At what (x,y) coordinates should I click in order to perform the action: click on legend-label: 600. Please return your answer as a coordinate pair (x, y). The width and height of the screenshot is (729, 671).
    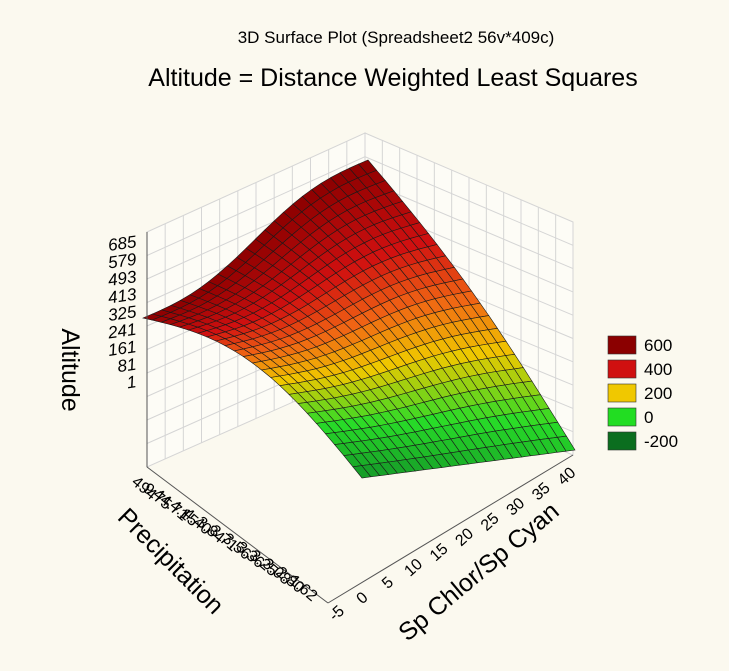
    Looking at the image, I should click on (658, 345).